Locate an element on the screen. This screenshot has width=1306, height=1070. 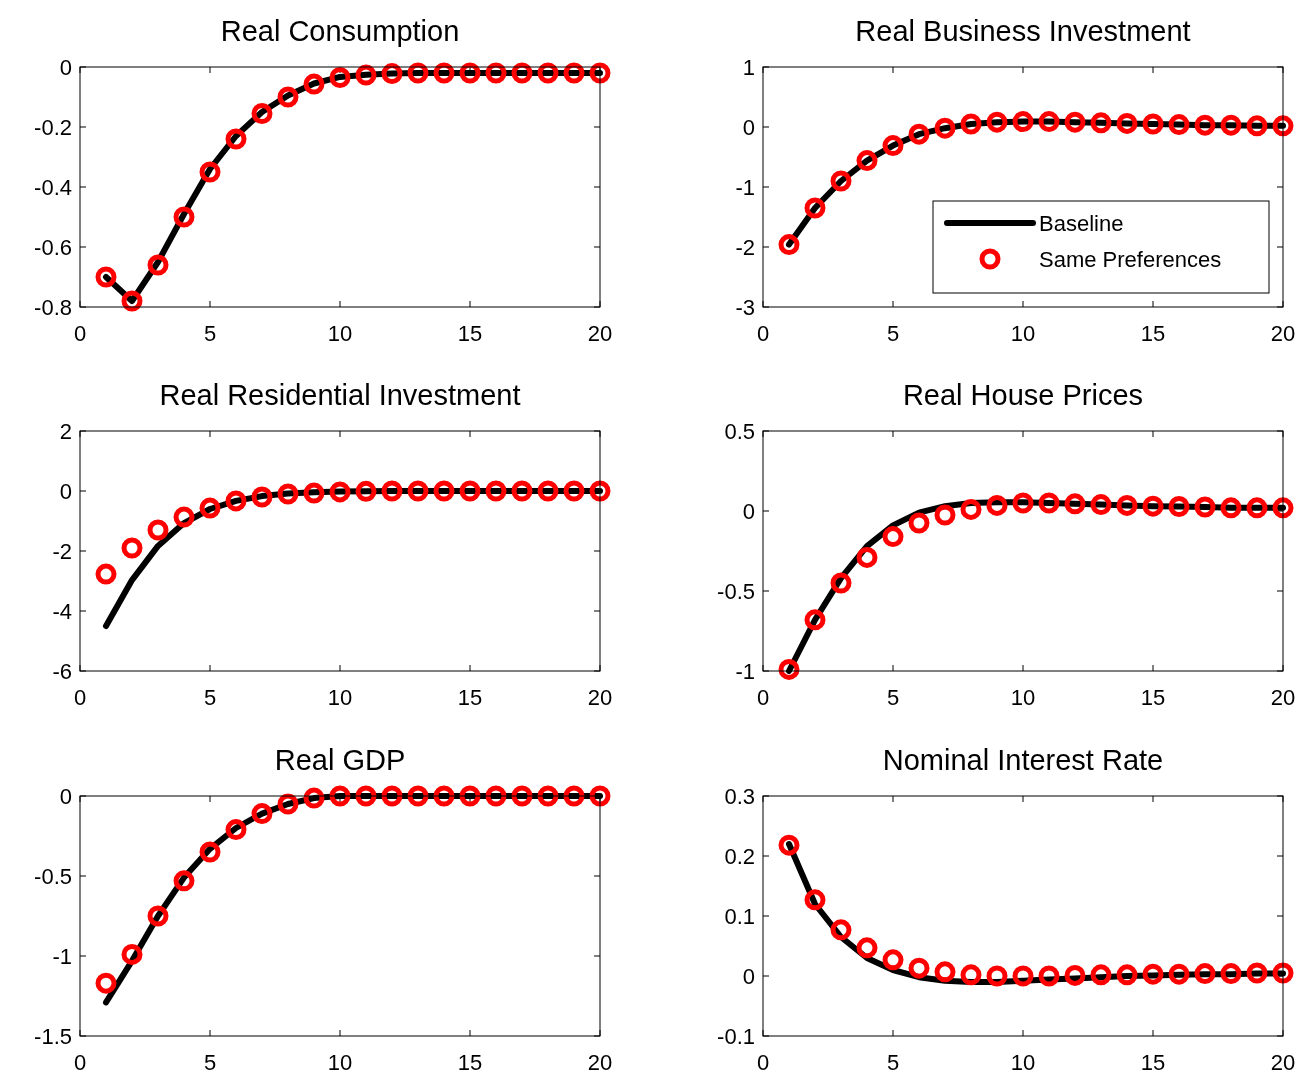
y-tick-label: -0.5 is located at coordinates (736, 591).